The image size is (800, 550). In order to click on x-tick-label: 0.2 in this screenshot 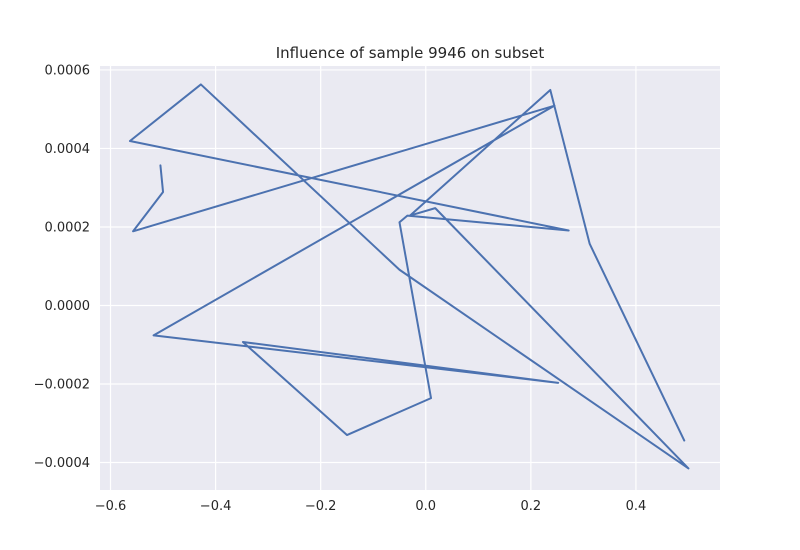, I will do `click(531, 506)`.